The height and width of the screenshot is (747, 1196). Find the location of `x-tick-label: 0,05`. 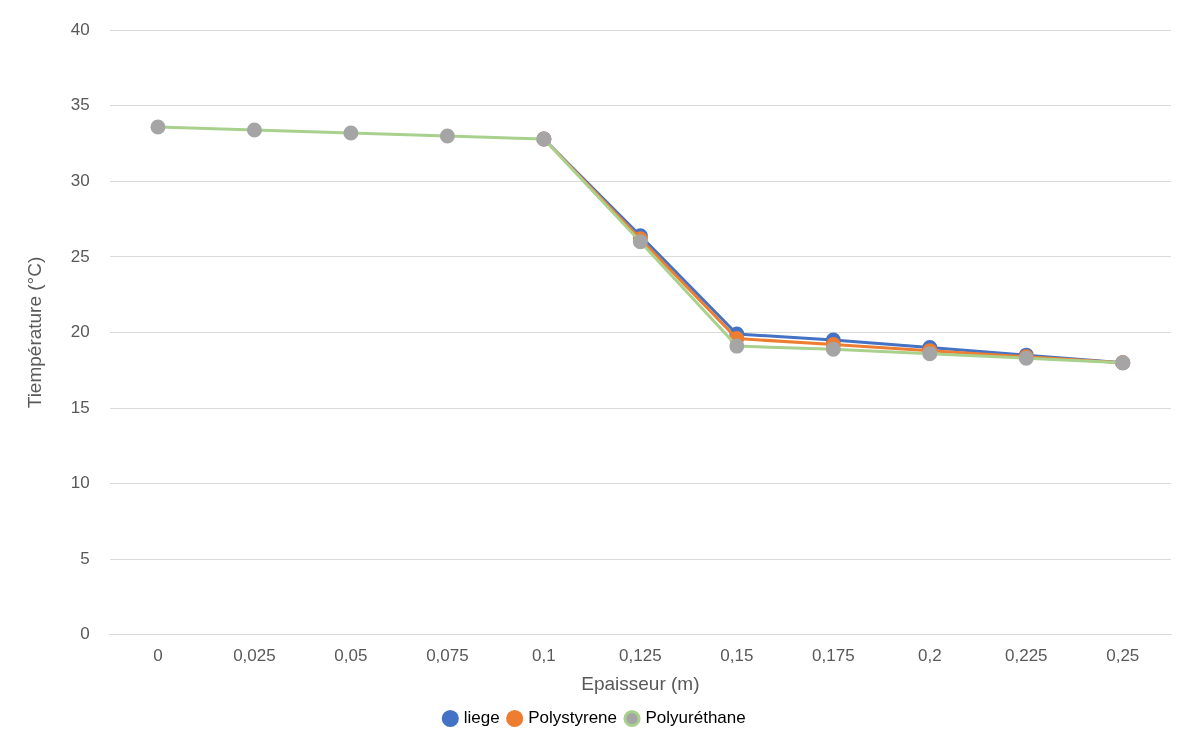

x-tick-label: 0,05 is located at coordinates (351, 655).